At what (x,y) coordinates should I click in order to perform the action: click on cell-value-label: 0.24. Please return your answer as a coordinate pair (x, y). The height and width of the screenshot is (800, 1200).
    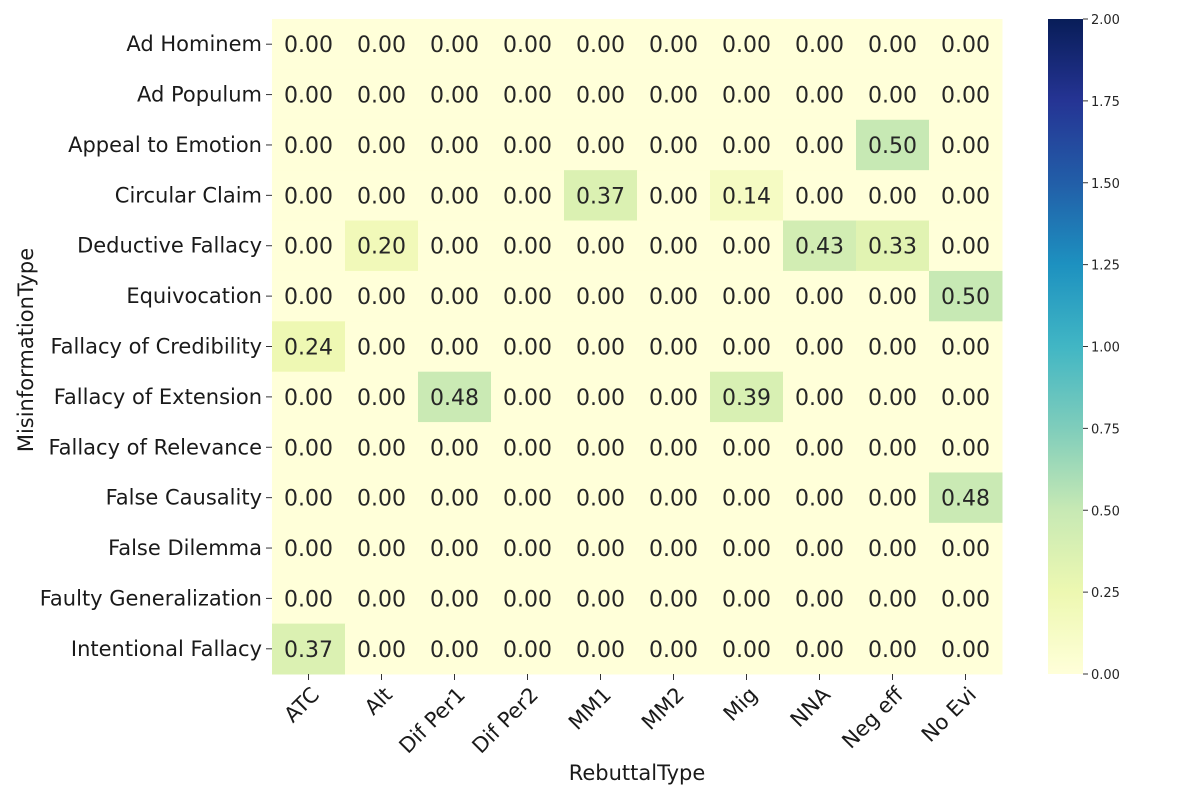
    Looking at the image, I should click on (308, 348).